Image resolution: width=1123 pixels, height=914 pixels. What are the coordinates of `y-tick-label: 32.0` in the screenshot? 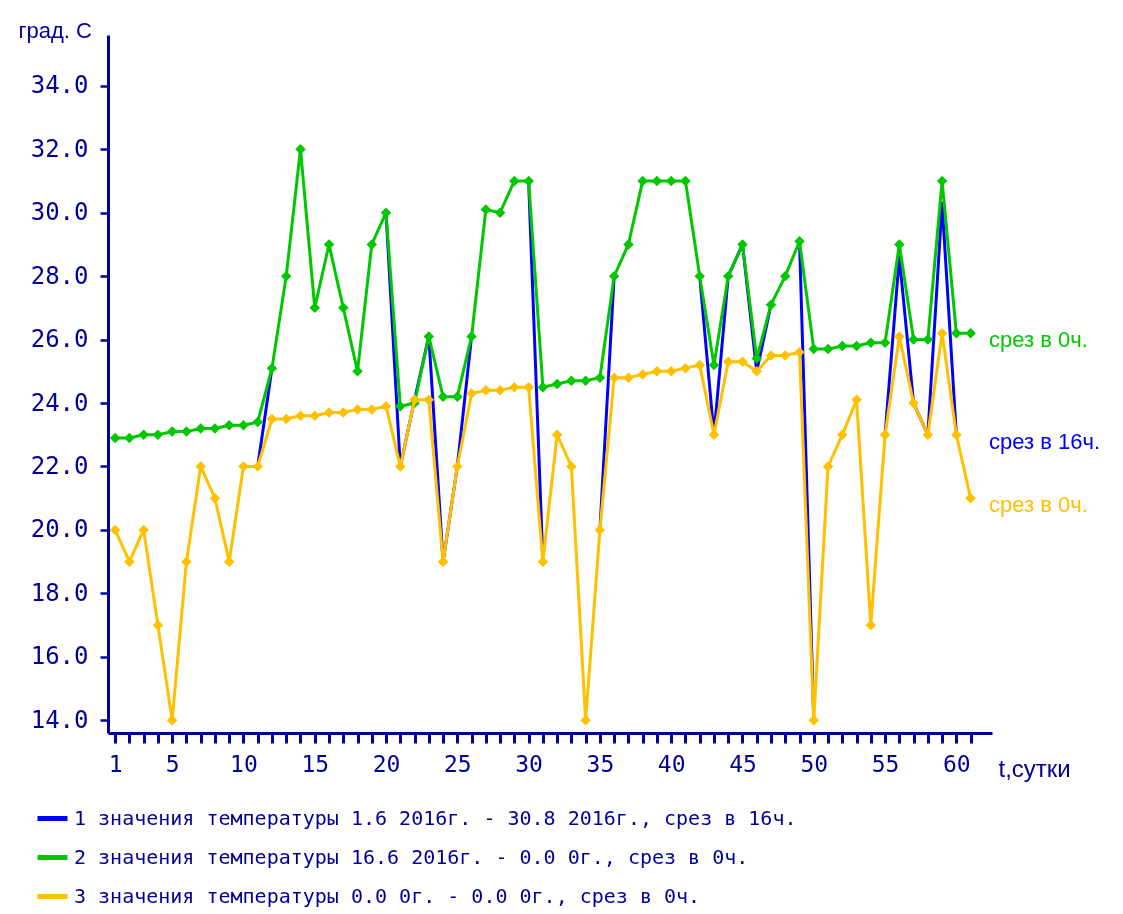 It's located at (59, 148).